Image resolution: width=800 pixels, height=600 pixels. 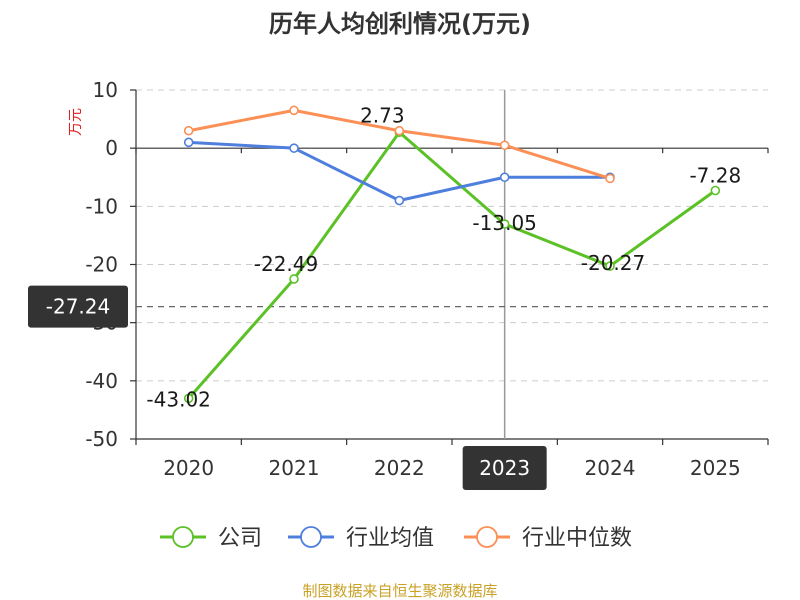 I want to click on x-tick-label-2022: 2022, so click(x=399, y=468).